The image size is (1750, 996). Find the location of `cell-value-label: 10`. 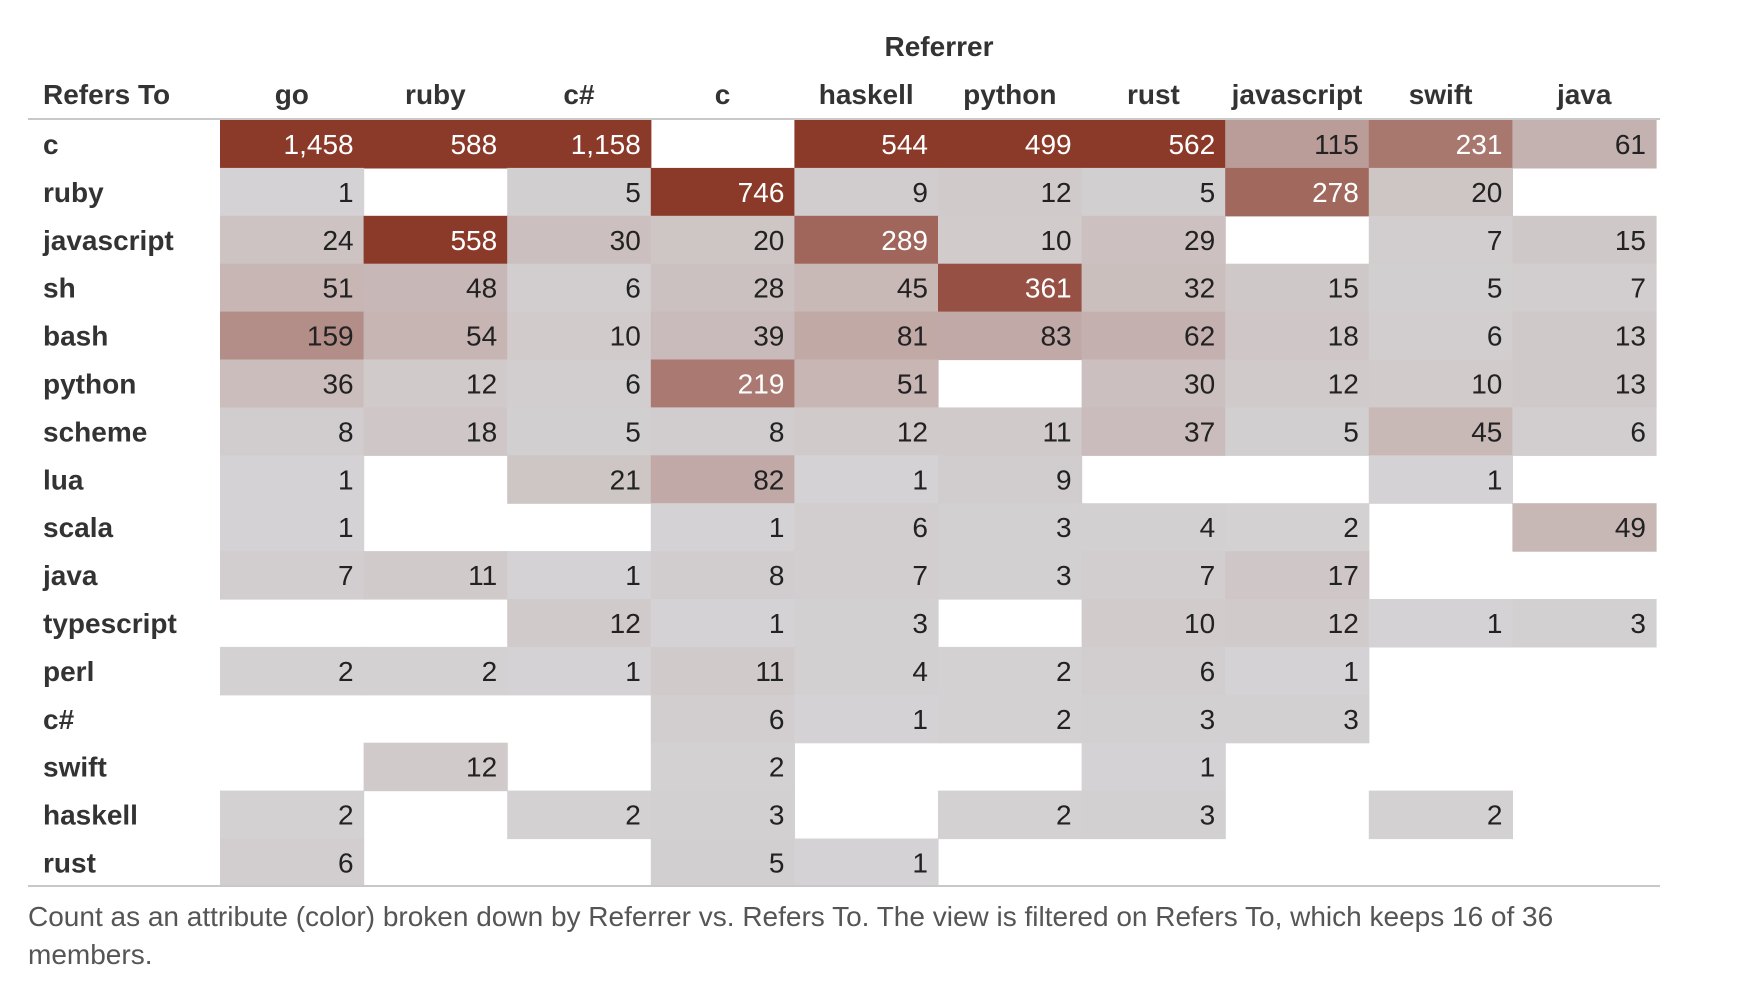

cell-value-label: 10 is located at coordinates (1486, 383).